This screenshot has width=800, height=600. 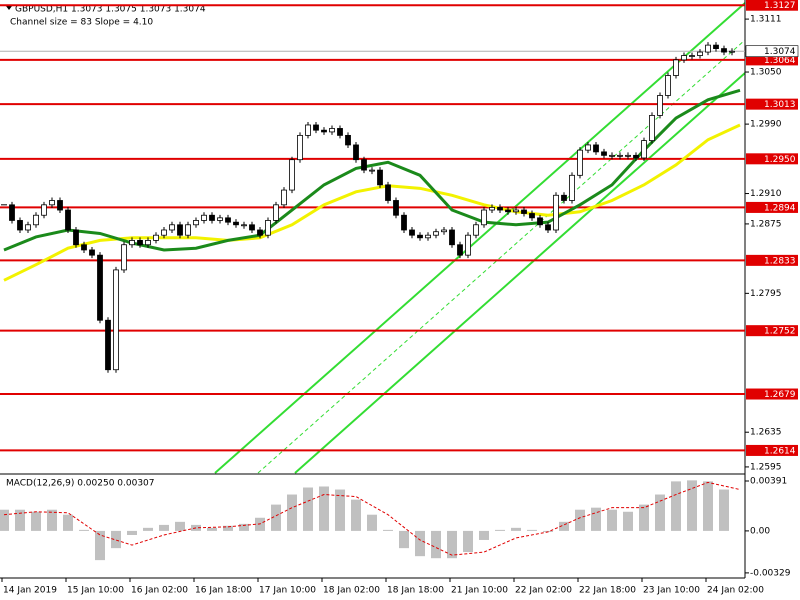 I want to click on y-tick-label: 1.2875, so click(x=766, y=224).